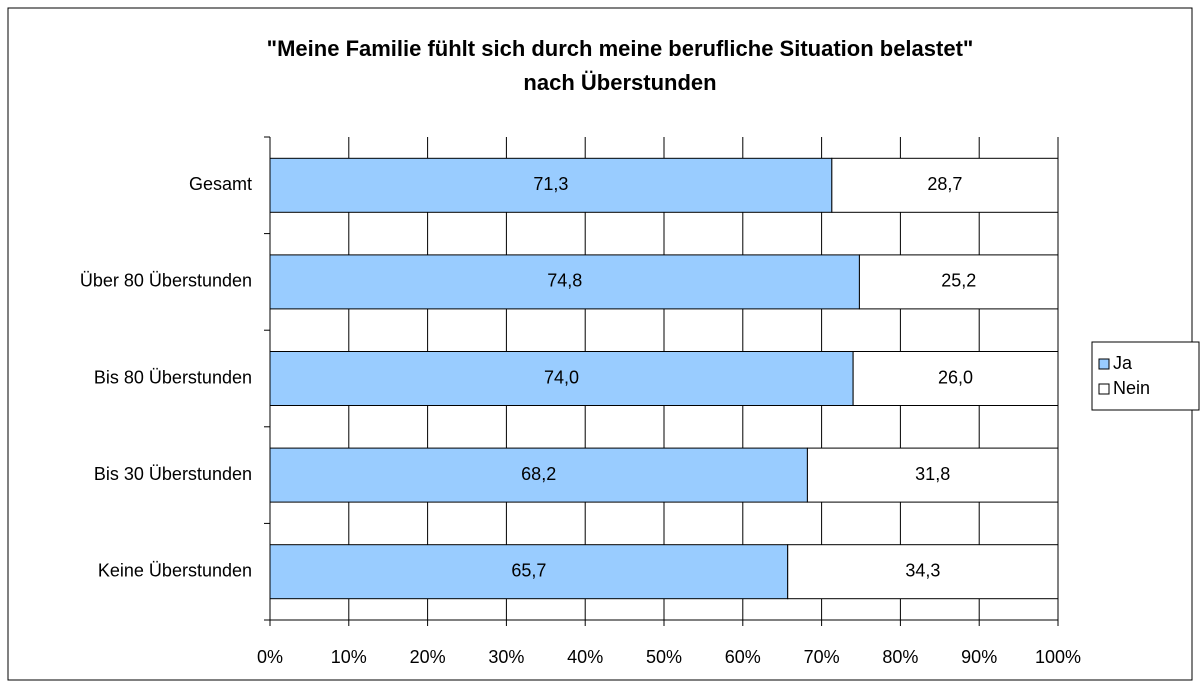 The height and width of the screenshot is (687, 1200). I want to click on data-label: 26,0, so click(955, 377).